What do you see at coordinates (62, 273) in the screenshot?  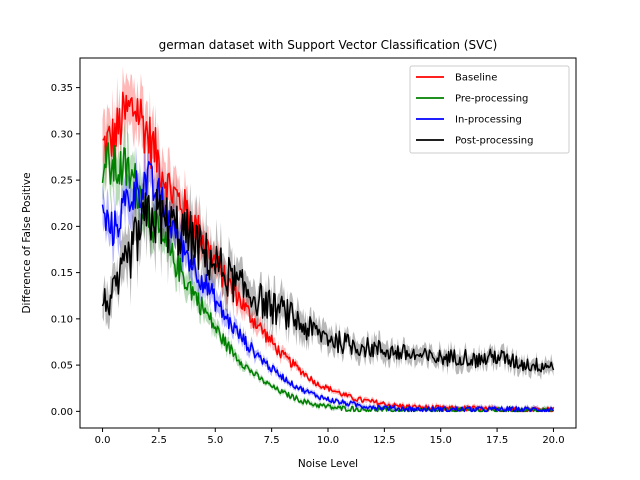 I see `y-tick-label: 0.15` at bounding box center [62, 273].